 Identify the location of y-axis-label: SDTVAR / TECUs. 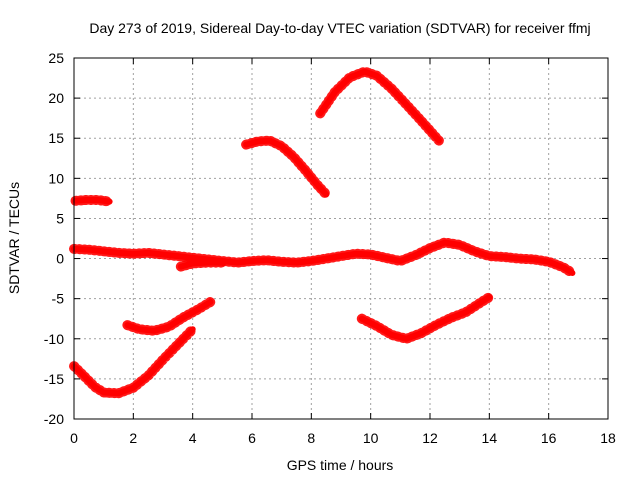
(14, 238).